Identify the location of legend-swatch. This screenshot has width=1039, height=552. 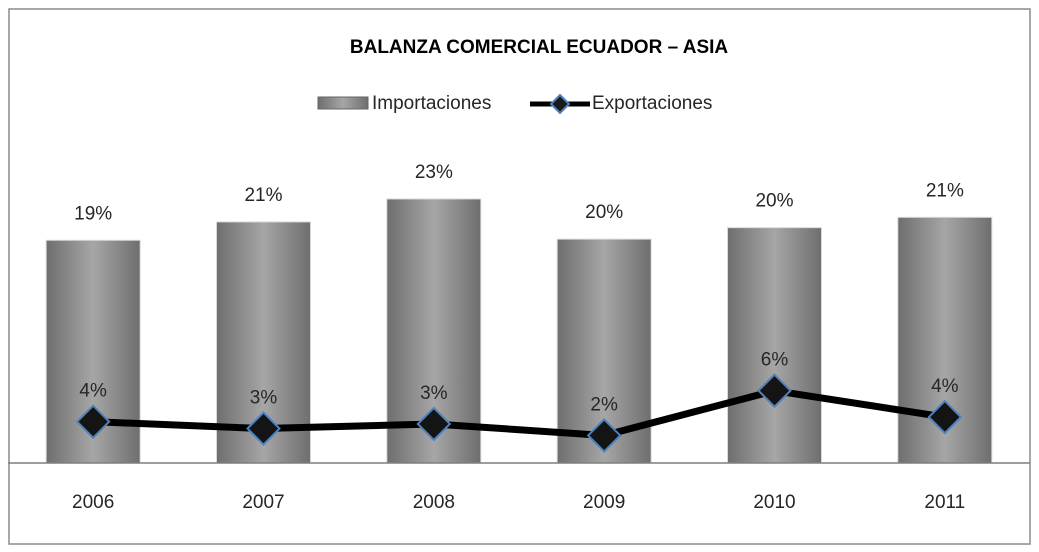
(343, 103).